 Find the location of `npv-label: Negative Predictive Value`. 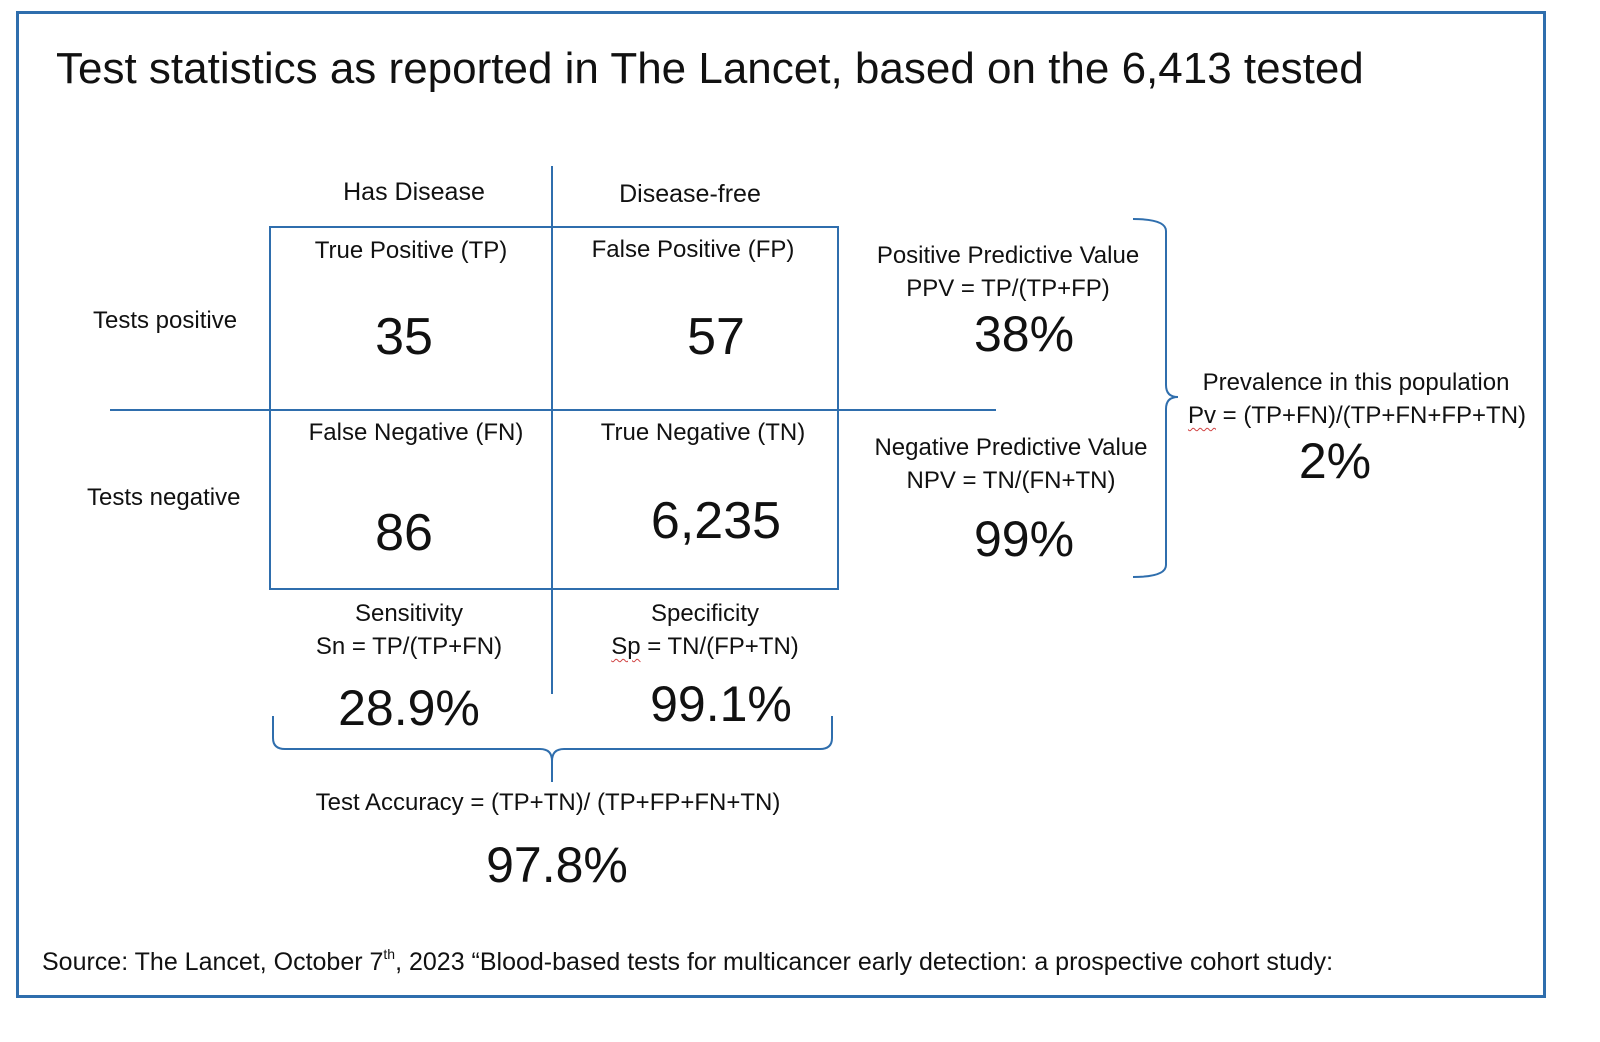

npv-label: Negative Predictive Value is located at coordinates (1011, 447).